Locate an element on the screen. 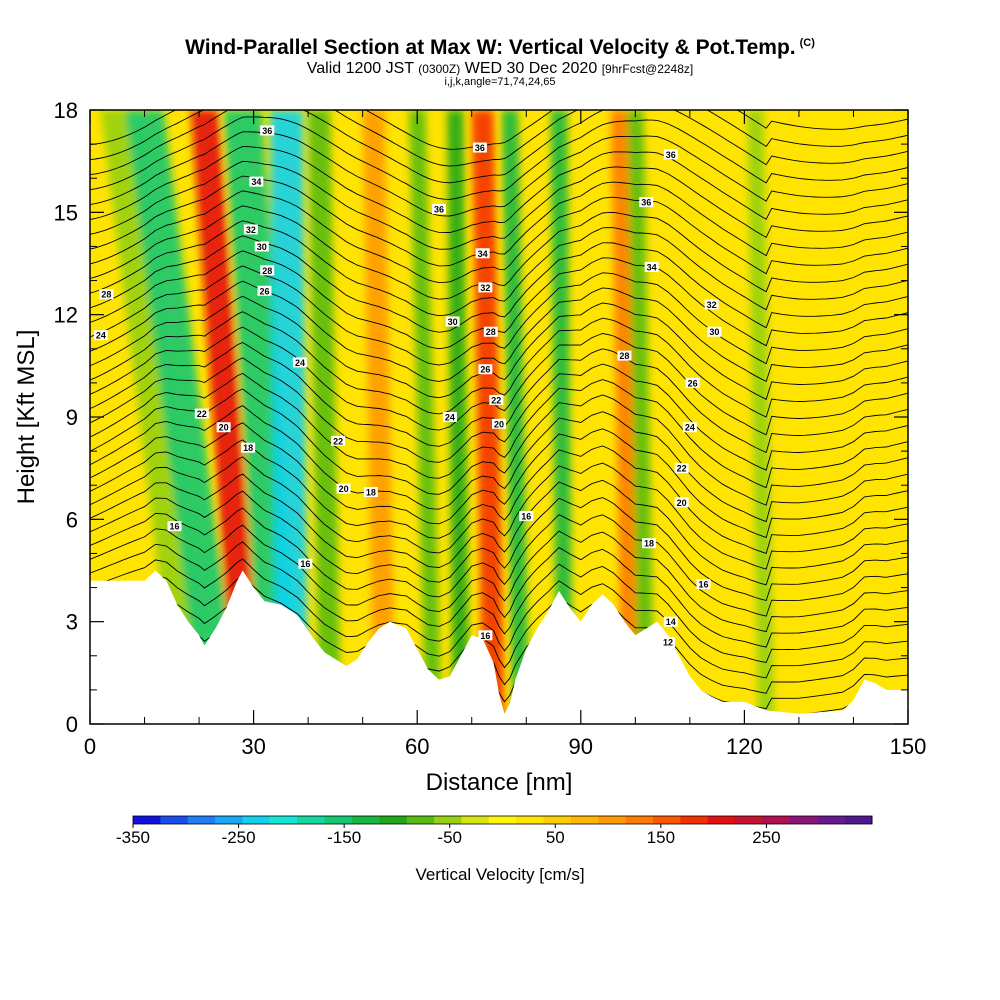 This screenshot has height=1000, width=1000. y-axis-label: Height [Kft MSL] is located at coordinates (26, 417).